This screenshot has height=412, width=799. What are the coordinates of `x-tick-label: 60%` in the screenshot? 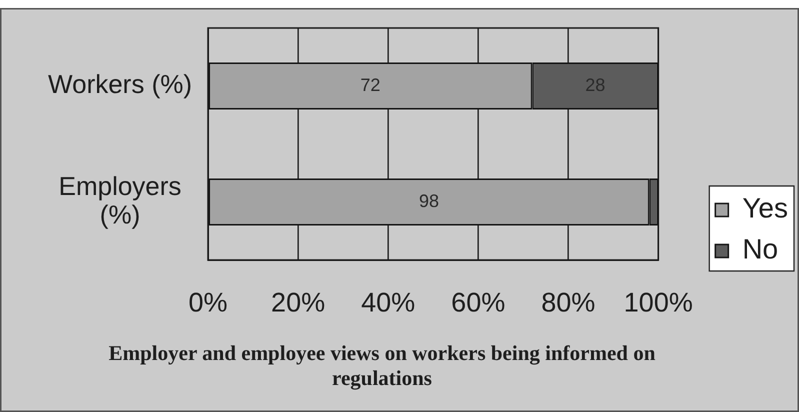 It's located at (478, 303).